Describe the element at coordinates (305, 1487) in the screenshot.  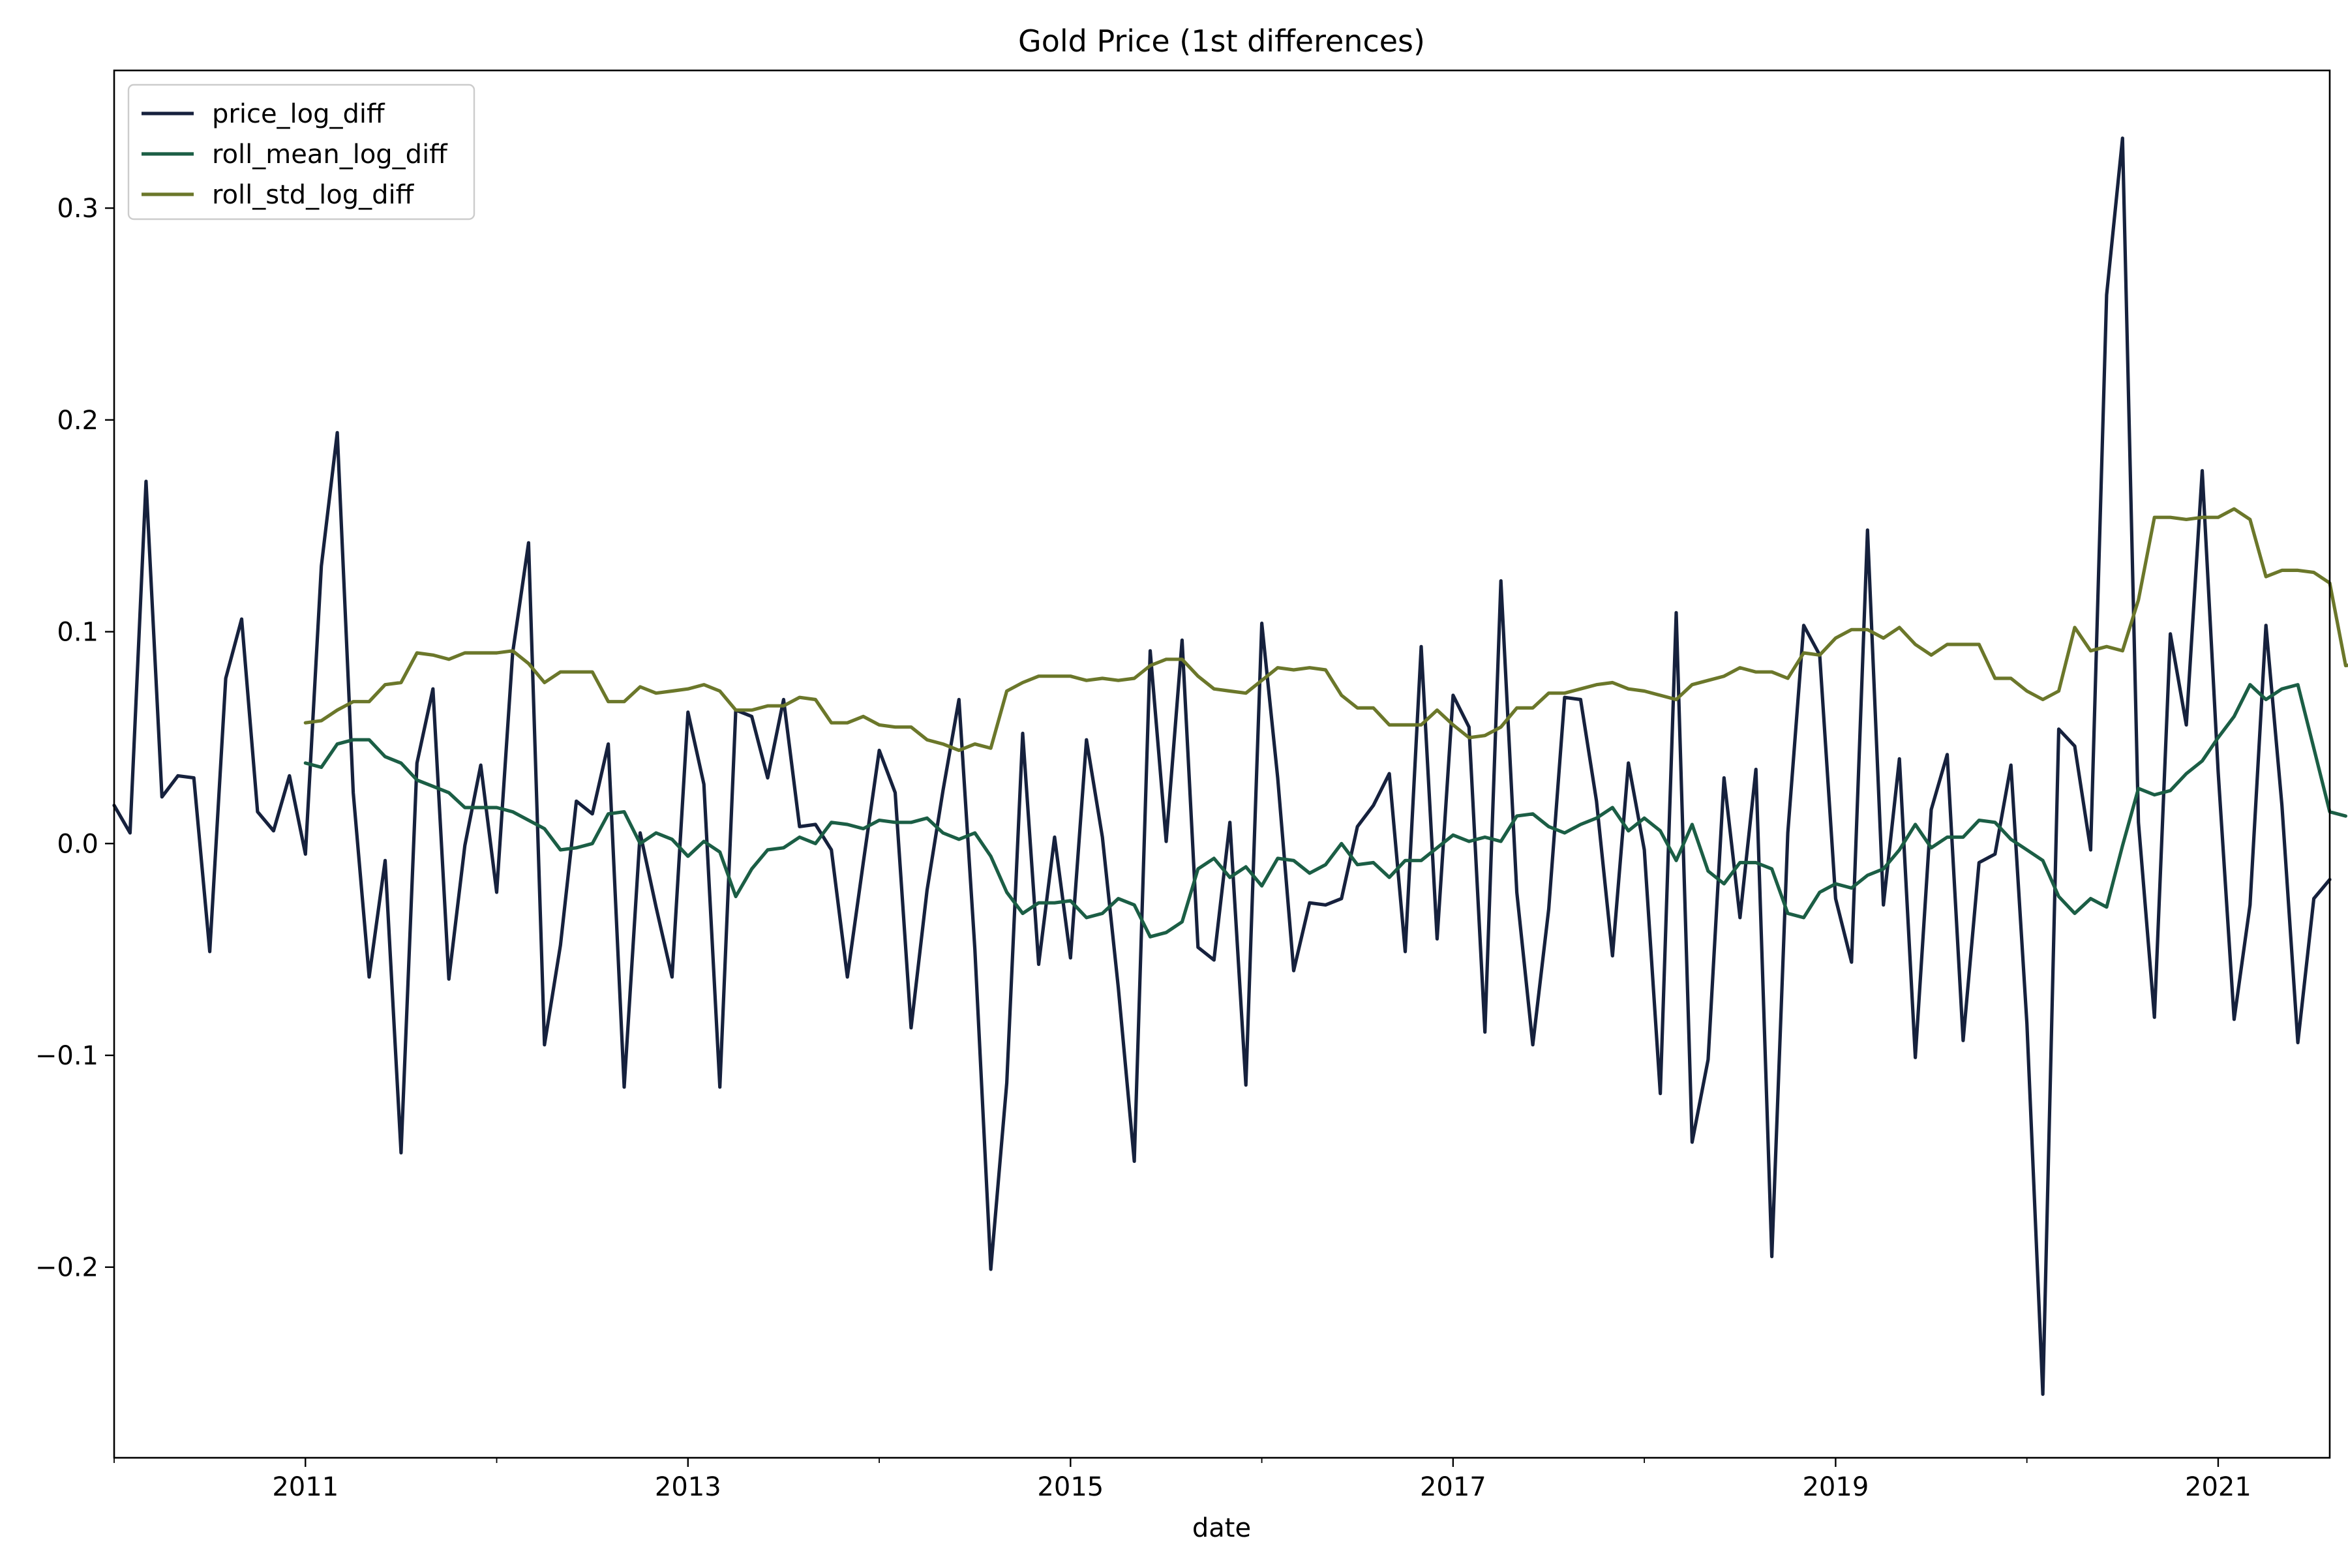
I see `x-tick-label: 2011` at that location.